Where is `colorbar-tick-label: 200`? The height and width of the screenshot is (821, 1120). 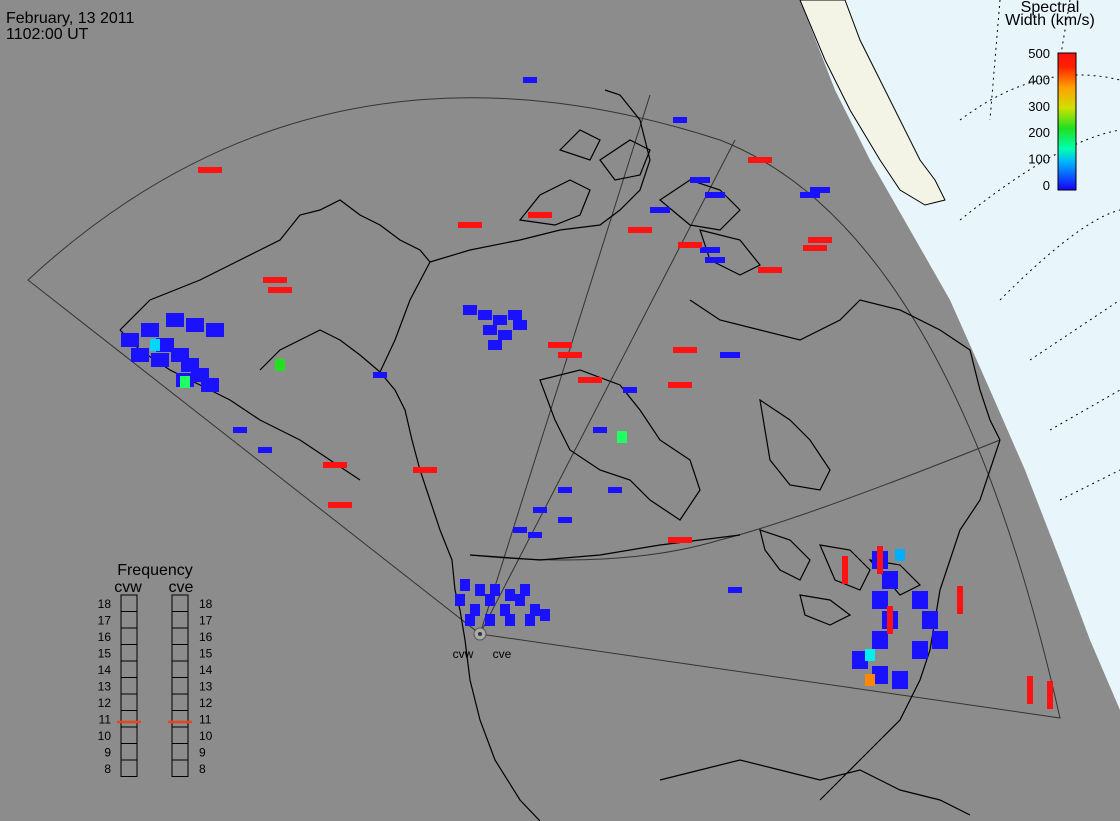
colorbar-tick-label: 200 is located at coordinates (1039, 132).